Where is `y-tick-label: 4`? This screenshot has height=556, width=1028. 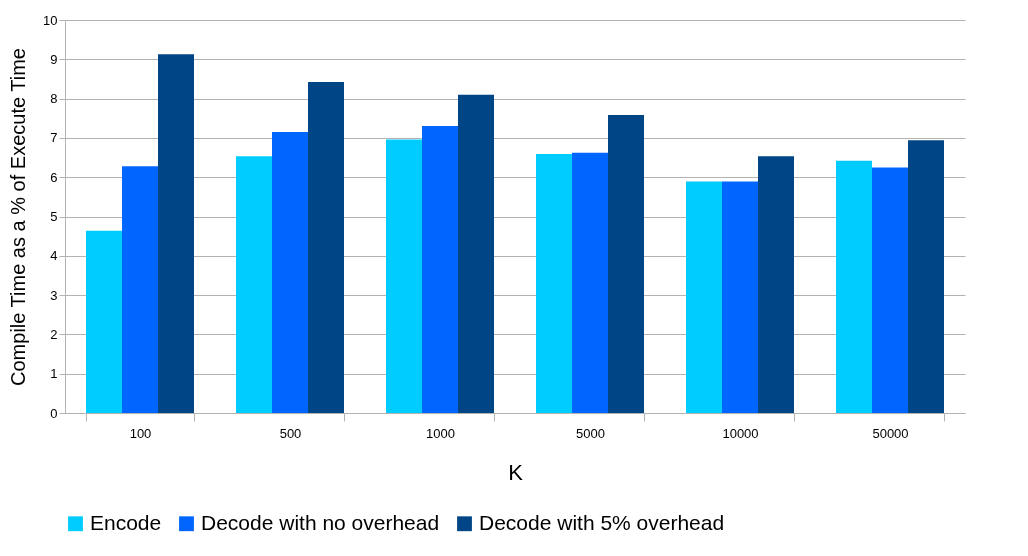
y-tick-label: 4 is located at coordinates (54, 256).